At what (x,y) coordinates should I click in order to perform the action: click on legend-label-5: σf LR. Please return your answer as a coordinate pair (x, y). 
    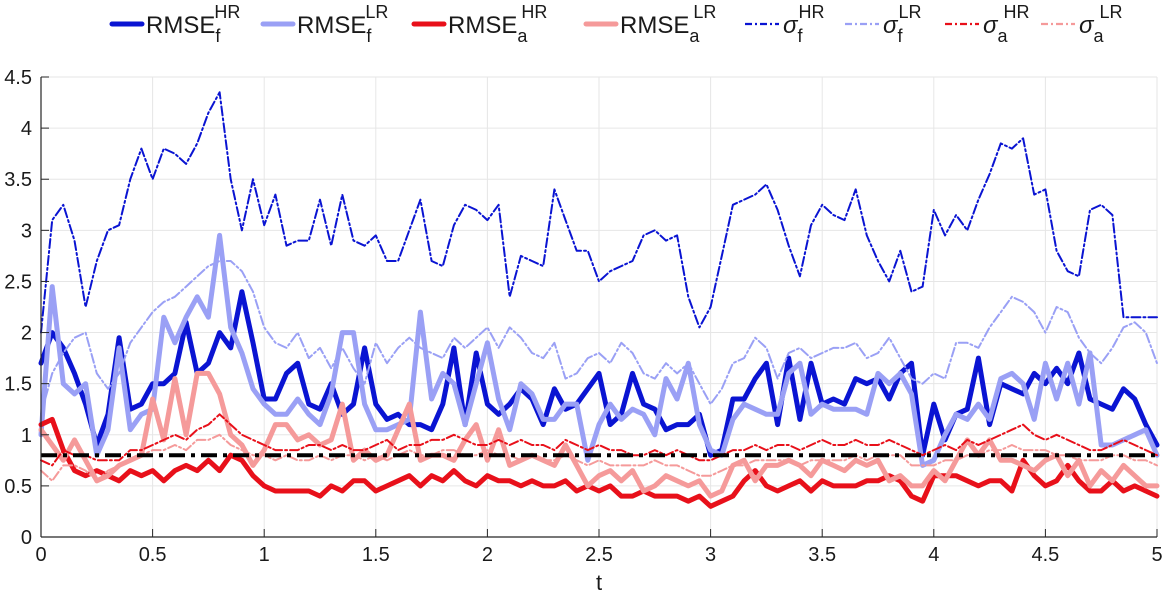
    Looking at the image, I should click on (902, 24).